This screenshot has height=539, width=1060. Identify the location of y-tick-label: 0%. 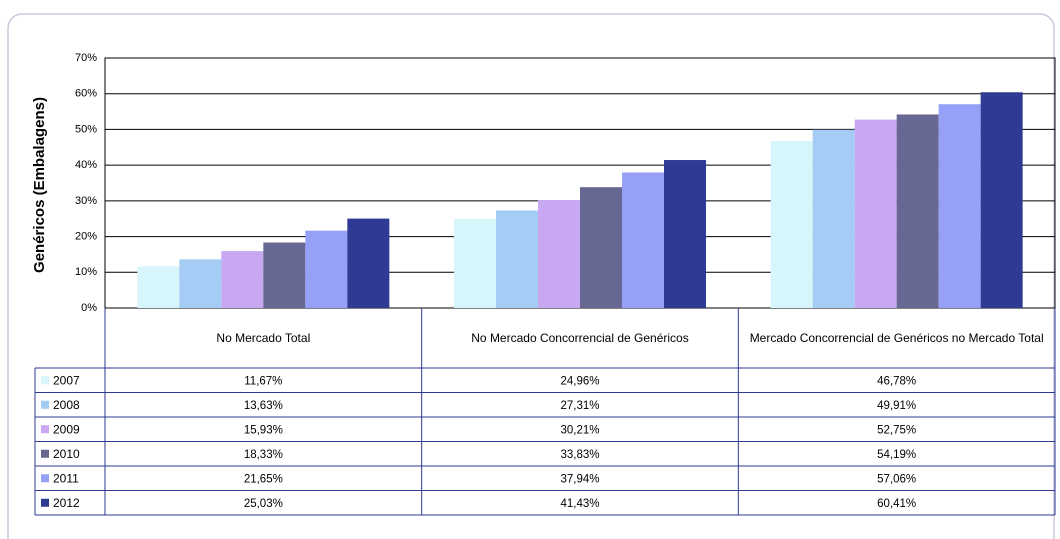
(89, 308).